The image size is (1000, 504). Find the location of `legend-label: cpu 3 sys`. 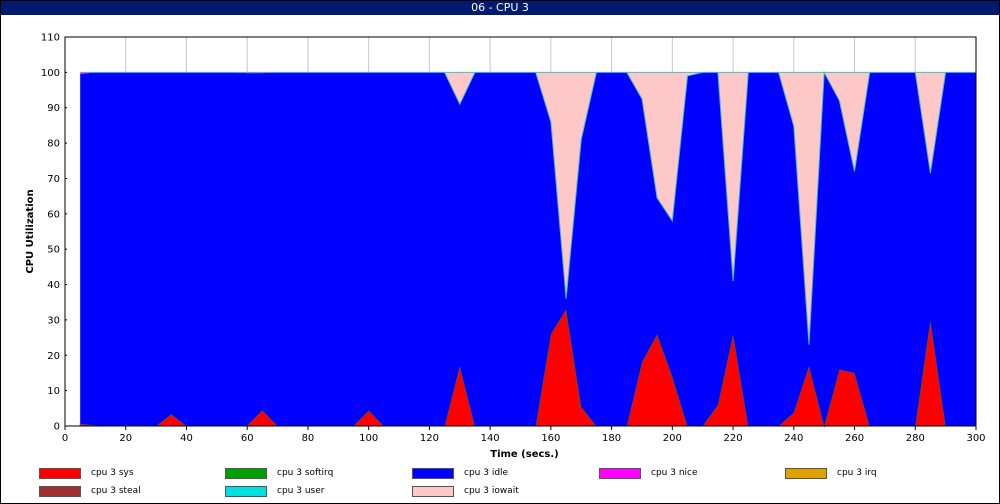

legend-label: cpu 3 sys is located at coordinates (112, 473).